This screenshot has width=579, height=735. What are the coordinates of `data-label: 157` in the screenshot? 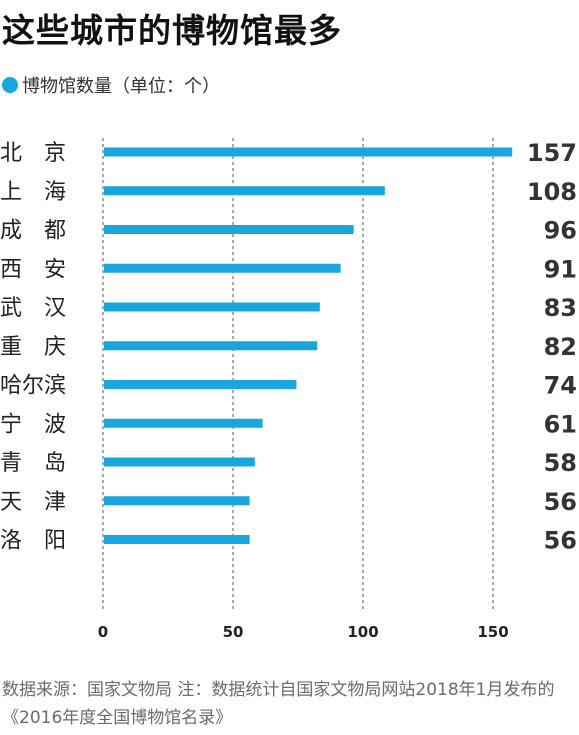 It's located at (552, 153).